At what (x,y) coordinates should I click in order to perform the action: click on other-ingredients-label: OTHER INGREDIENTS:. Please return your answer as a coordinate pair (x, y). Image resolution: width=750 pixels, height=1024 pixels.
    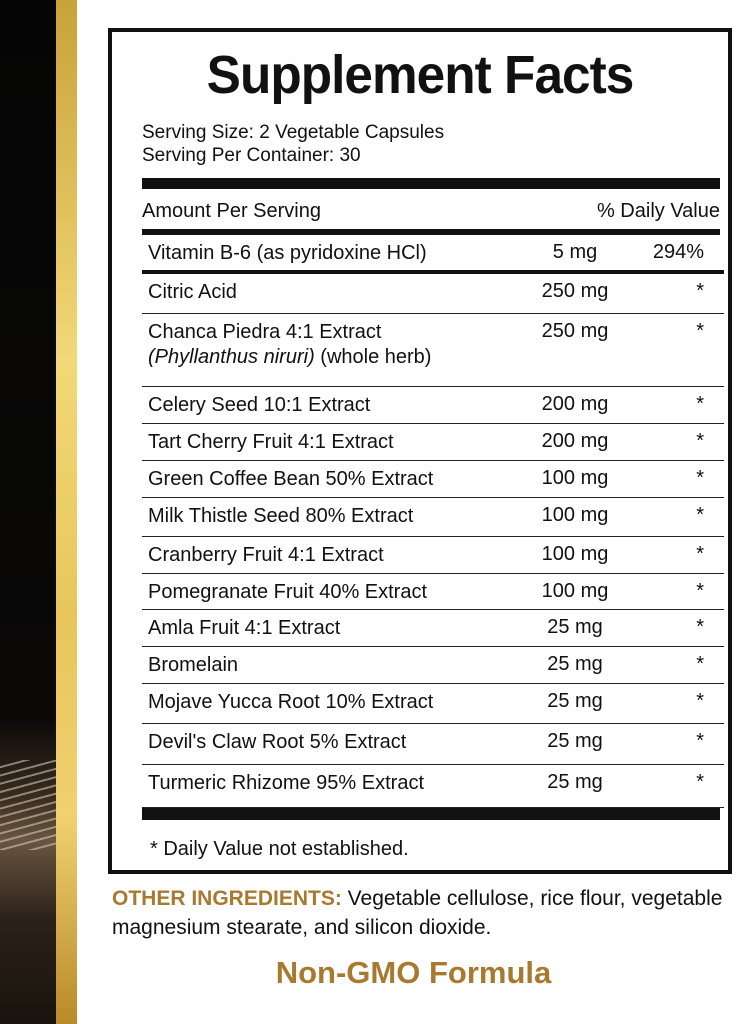
    Looking at the image, I should click on (227, 898).